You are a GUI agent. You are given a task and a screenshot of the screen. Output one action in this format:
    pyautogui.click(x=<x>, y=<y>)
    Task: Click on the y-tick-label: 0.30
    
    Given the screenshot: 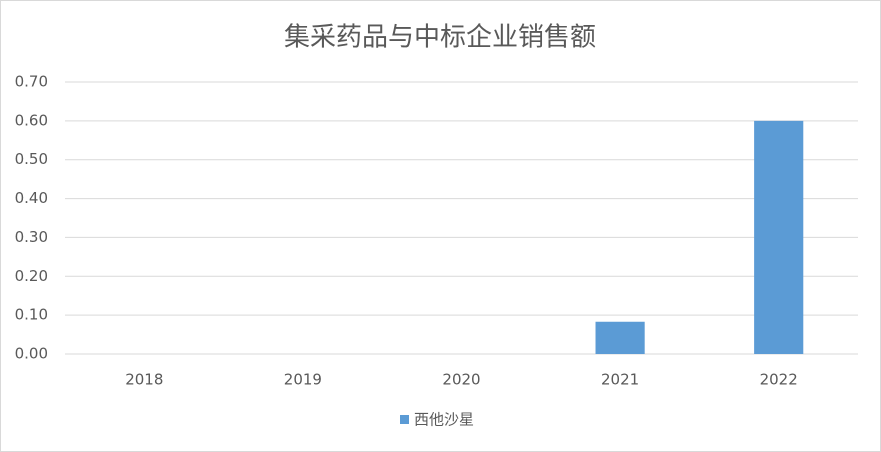 What is the action you would take?
    pyautogui.click(x=31, y=237)
    